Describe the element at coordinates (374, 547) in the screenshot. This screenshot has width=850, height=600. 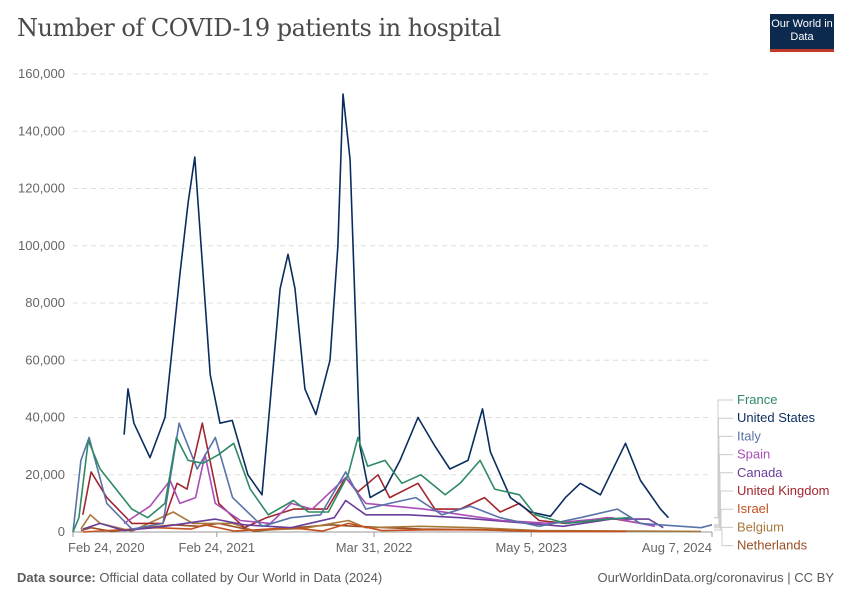
I see `x-tick-label: Mar 31, 2022` at that location.